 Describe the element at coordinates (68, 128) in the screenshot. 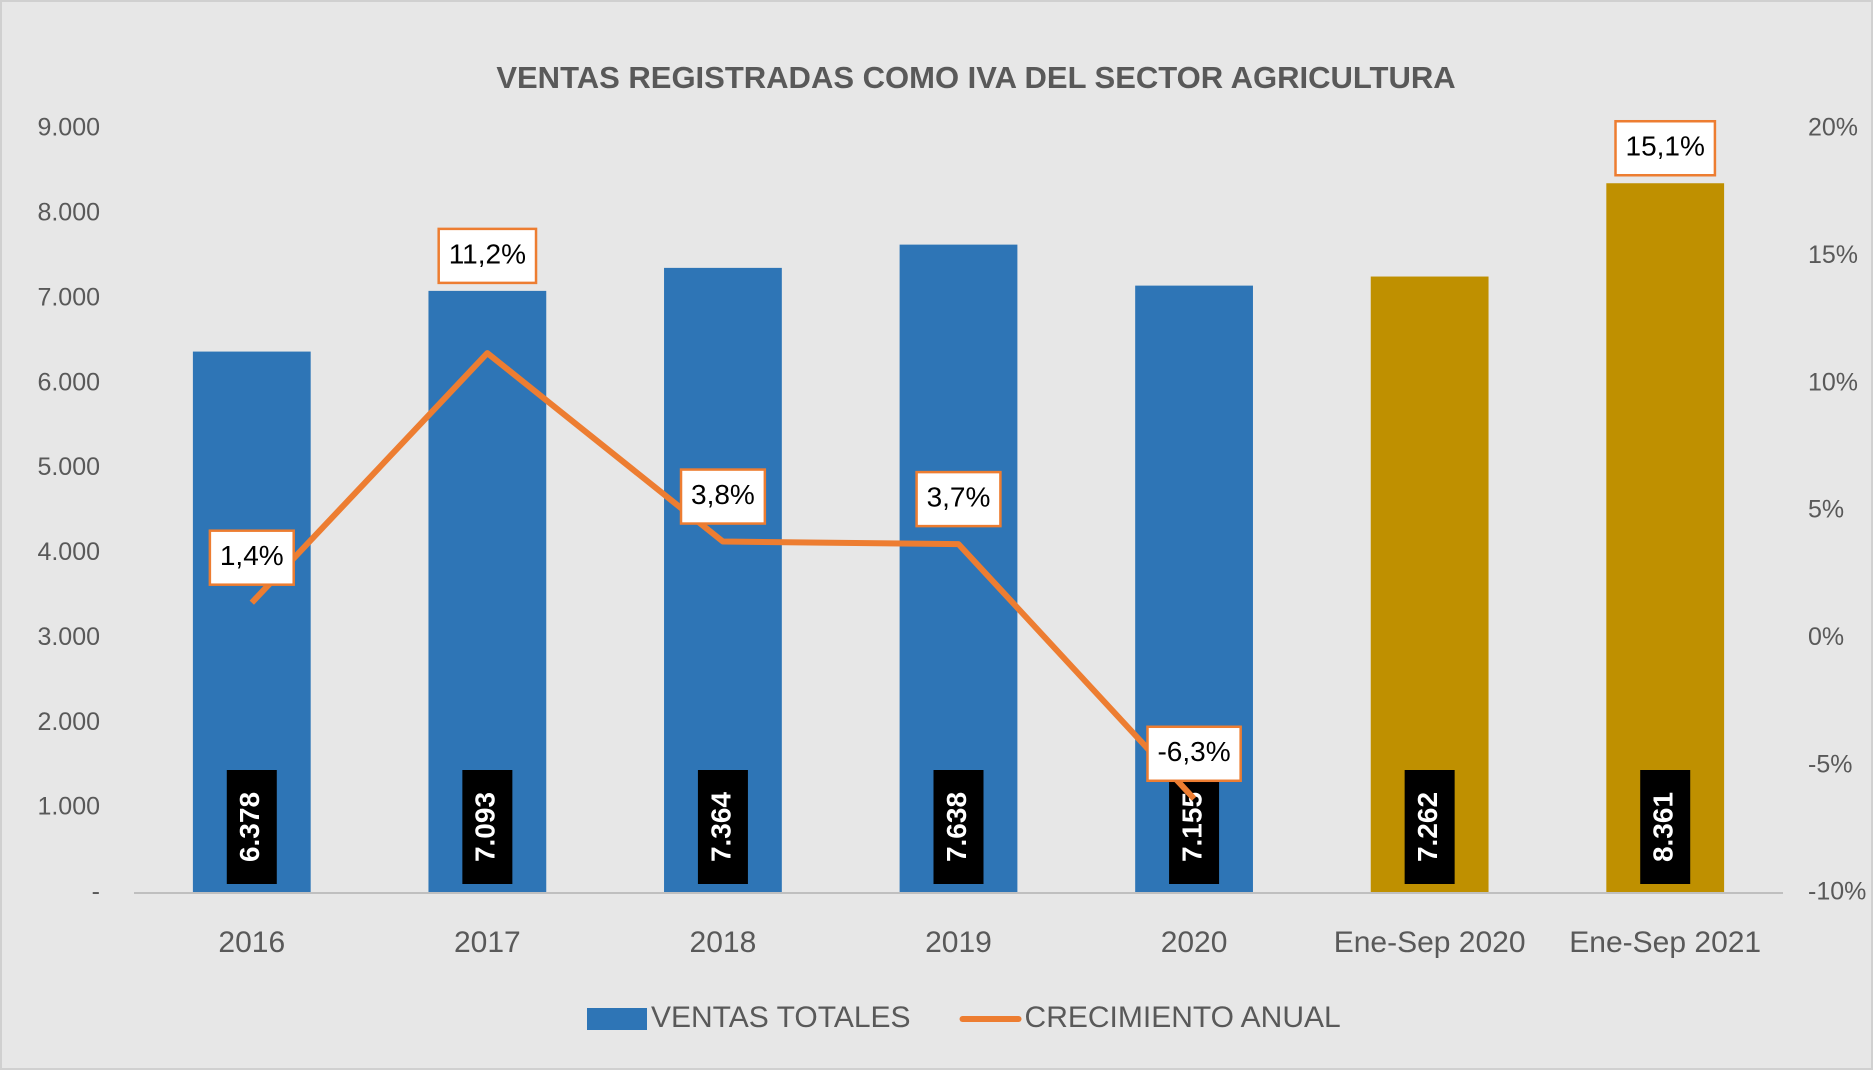

I see `y-tick-label: 9.000` at that location.